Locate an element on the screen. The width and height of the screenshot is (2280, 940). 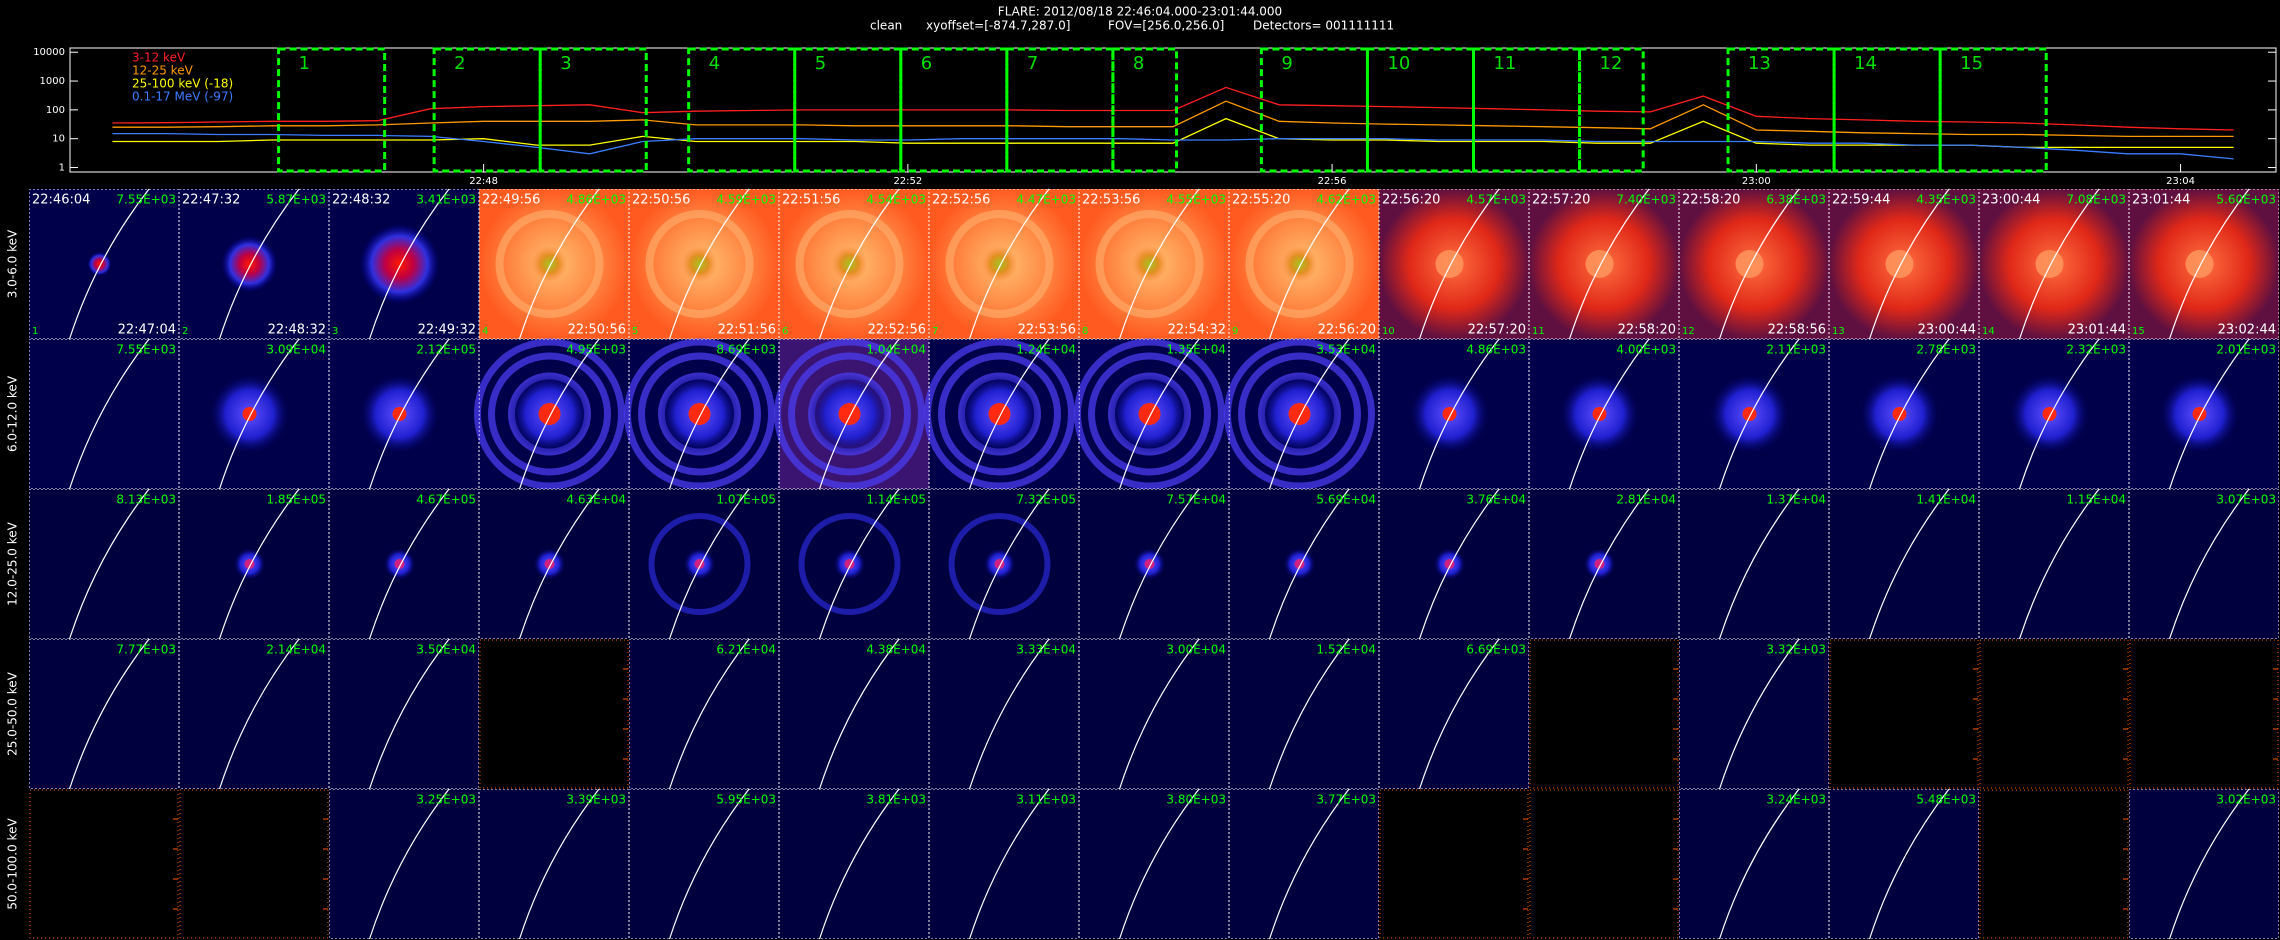
panel-interval: 14 is located at coordinates (1988, 331).